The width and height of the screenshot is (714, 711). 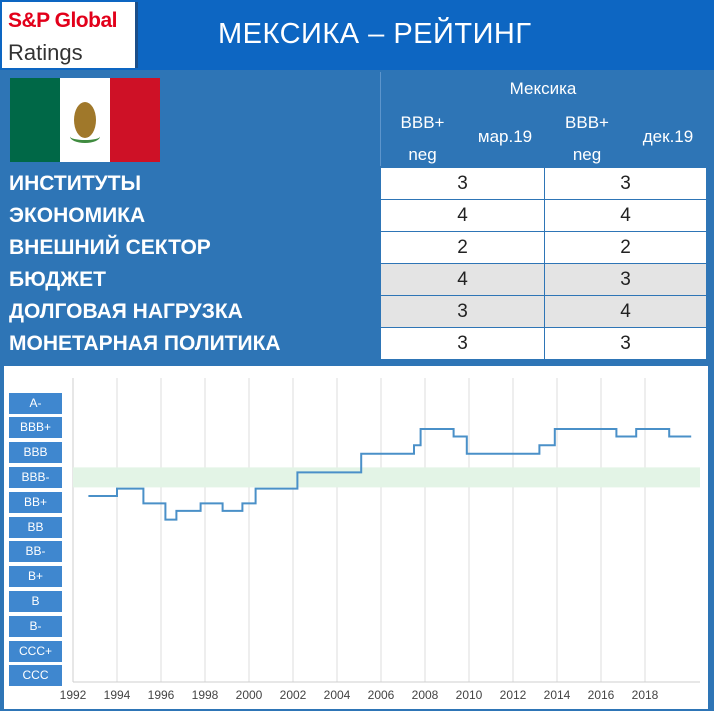 What do you see at coordinates (380, 119) in the screenshot?
I see `column-divider` at bounding box center [380, 119].